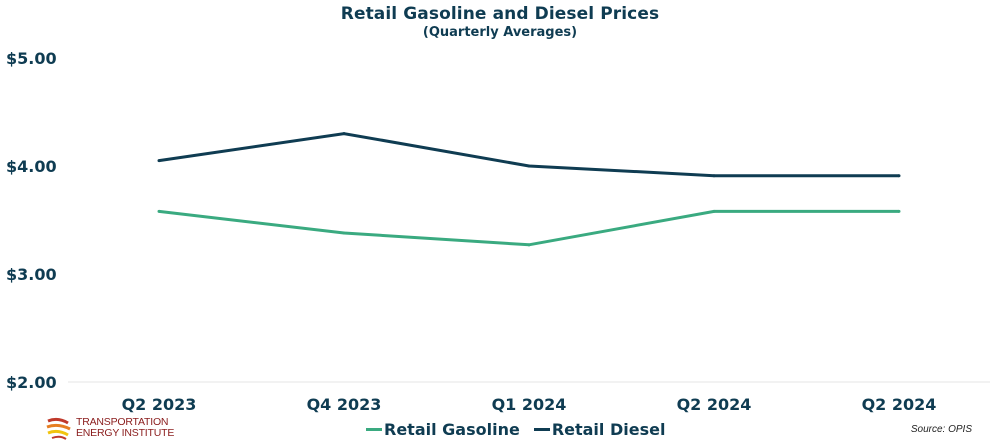  What do you see at coordinates (125, 433) in the screenshot?
I see `logo-line-2: ENERGY INSTITUTE` at bounding box center [125, 433].